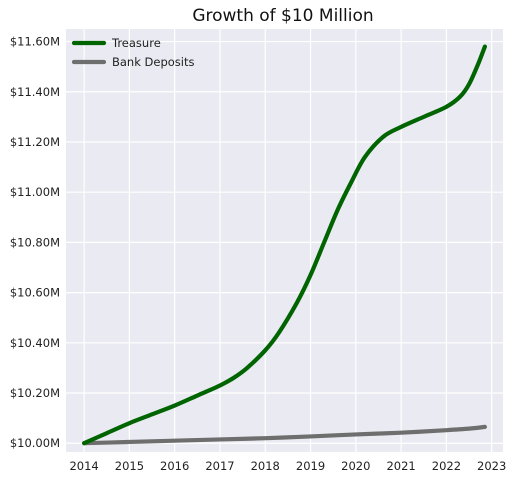 The height and width of the screenshot is (479, 512). I want to click on x-tick-label: 2020, so click(355, 466).